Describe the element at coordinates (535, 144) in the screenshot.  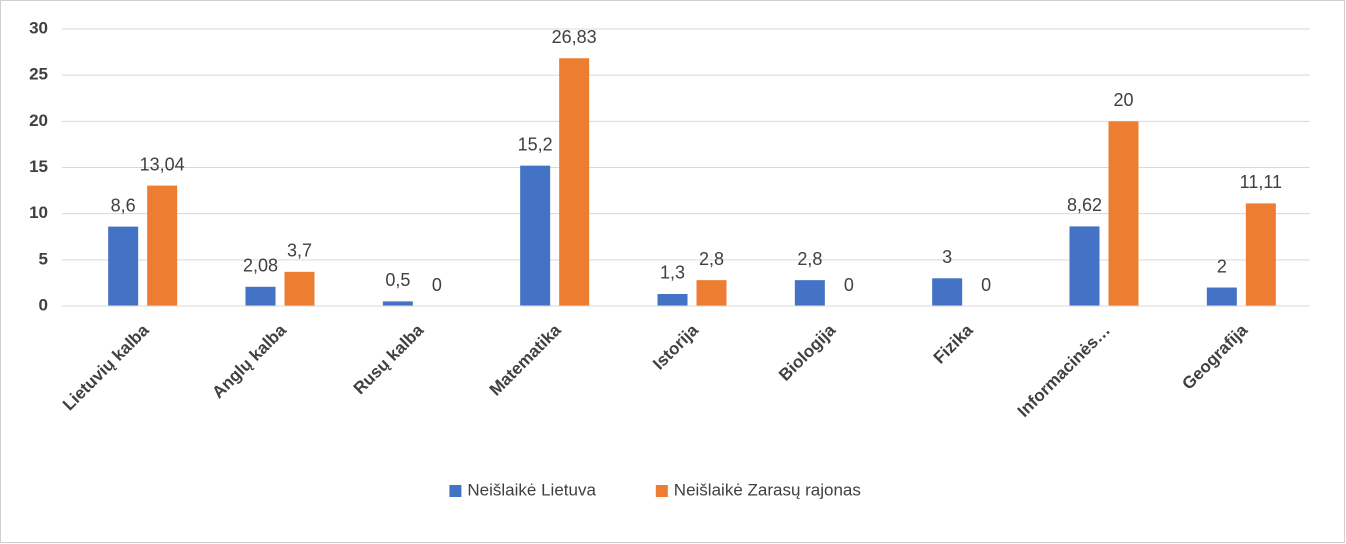
I see `value-label: 15,2` at that location.